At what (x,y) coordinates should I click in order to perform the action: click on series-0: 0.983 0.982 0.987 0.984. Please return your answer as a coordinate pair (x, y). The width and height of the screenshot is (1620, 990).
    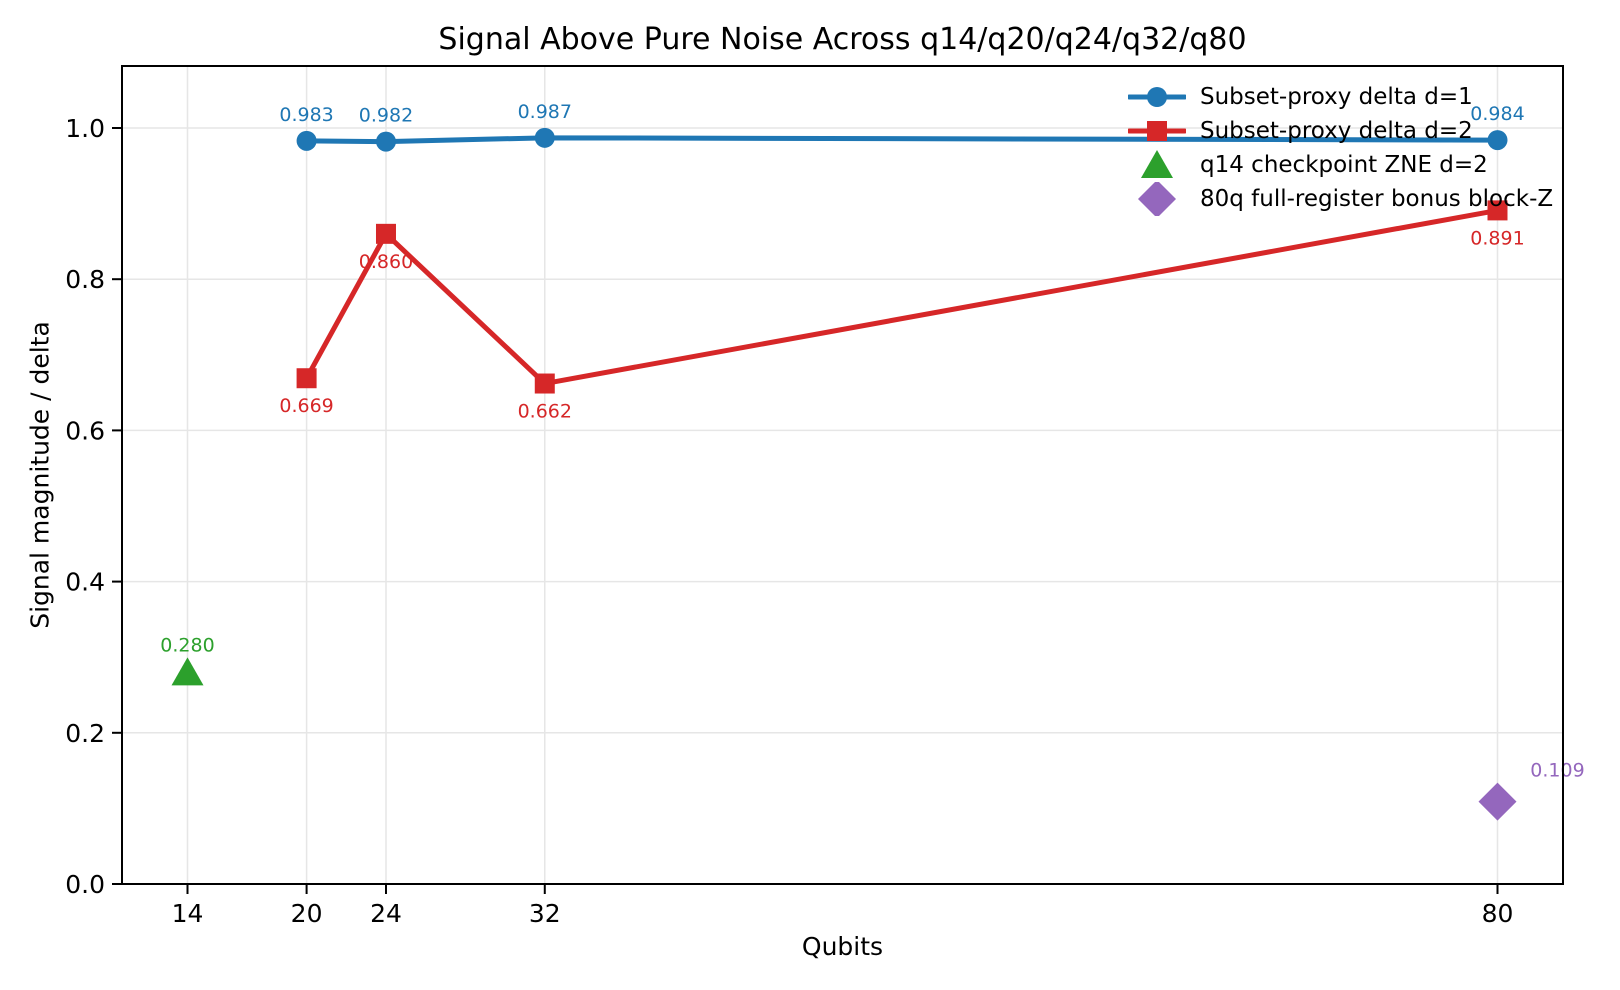
    Looking at the image, I should click on (902, 126).